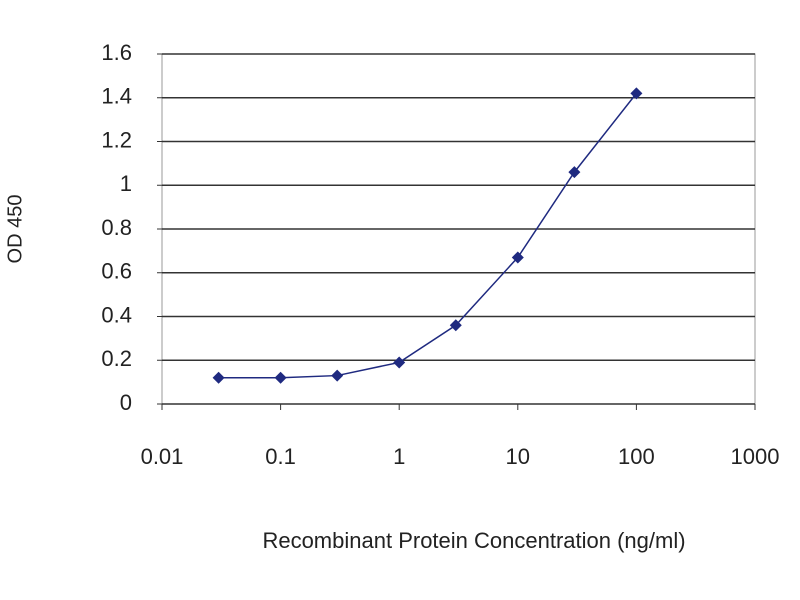  I want to click on x-tick-label: 1, so click(399, 456).